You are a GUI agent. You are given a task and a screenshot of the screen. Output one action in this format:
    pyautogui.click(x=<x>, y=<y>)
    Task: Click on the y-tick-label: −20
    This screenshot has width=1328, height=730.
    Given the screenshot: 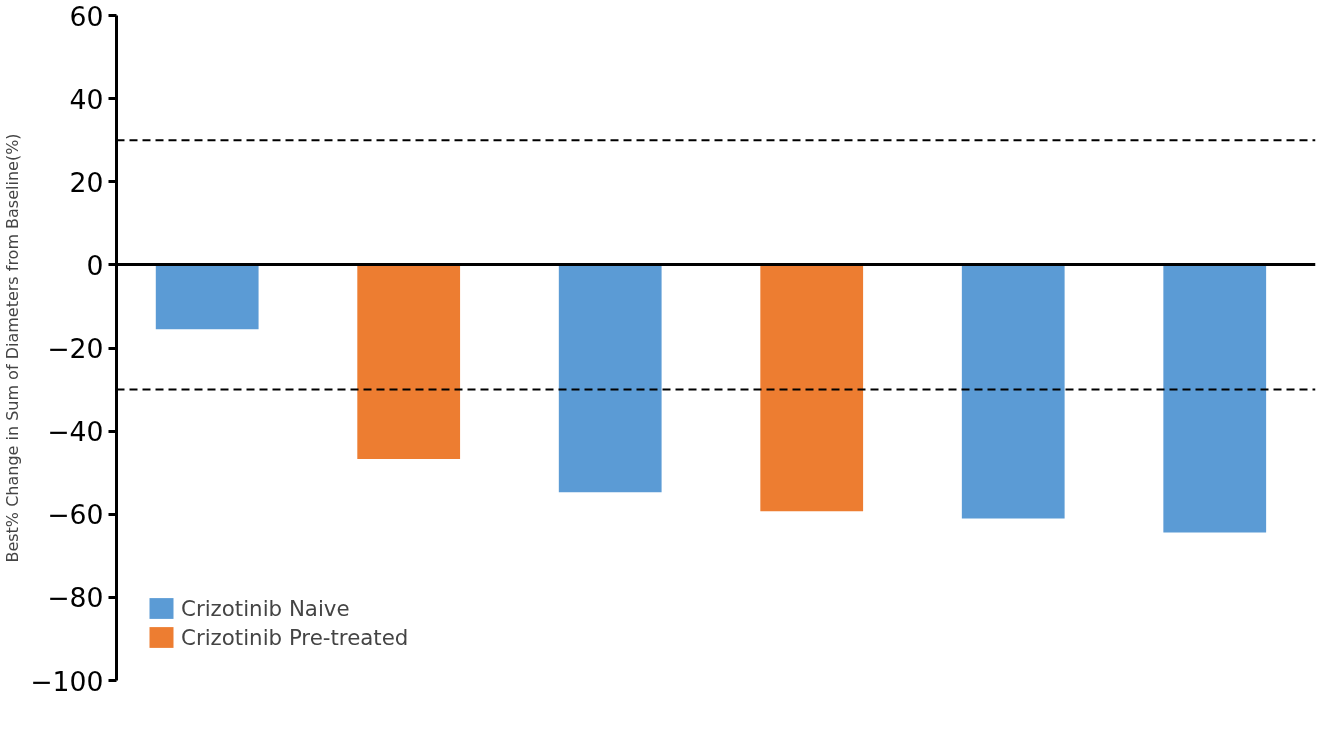 What is the action you would take?
    pyautogui.click(x=75, y=348)
    